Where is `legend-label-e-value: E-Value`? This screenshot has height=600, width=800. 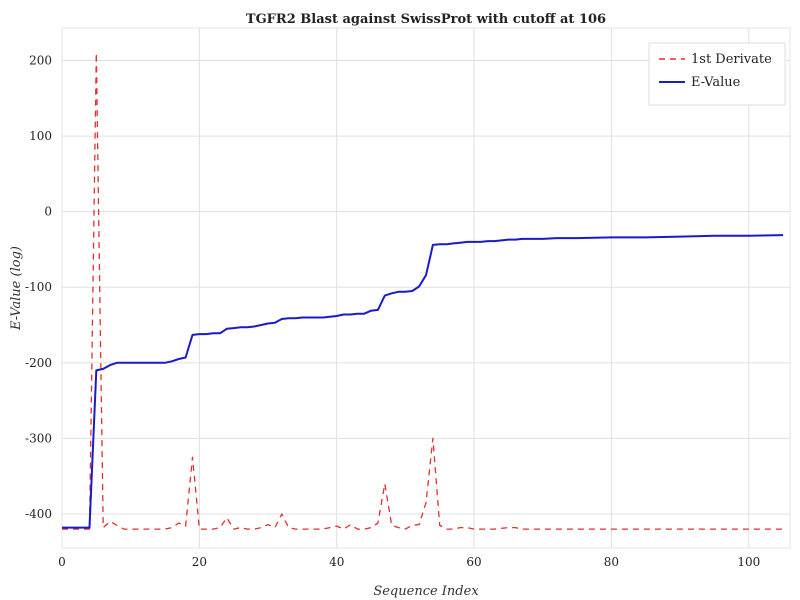 legend-label-e-value: E-Value is located at coordinates (716, 82).